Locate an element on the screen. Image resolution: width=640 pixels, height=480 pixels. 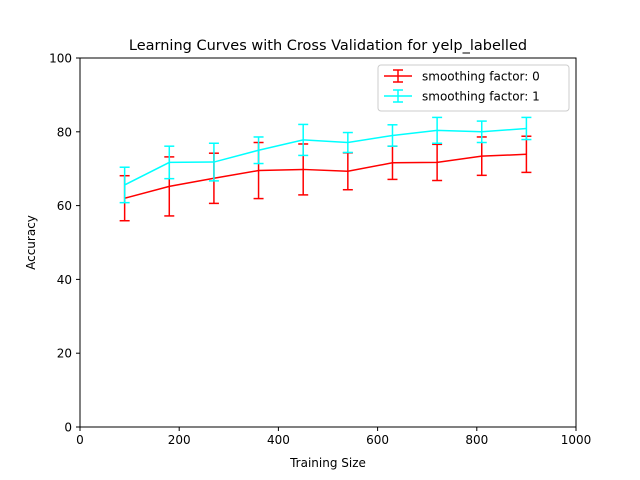
y-tick-label: 100 is located at coordinates (60, 59).